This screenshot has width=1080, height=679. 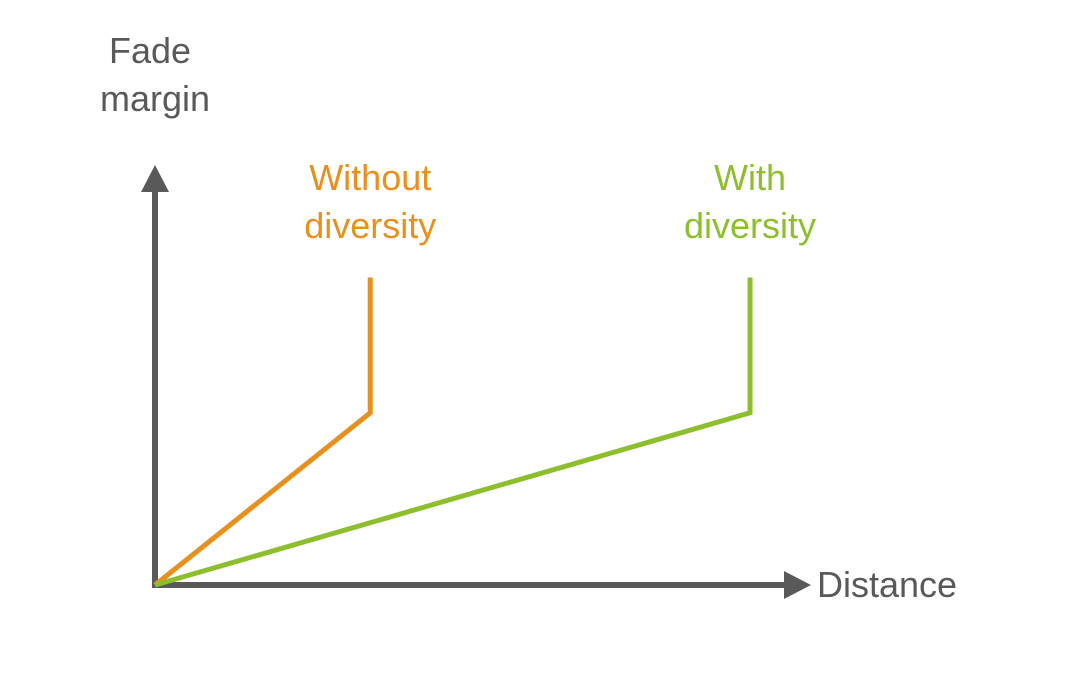 I want to click on y-axis-label-line-2: margin, so click(x=155, y=98).